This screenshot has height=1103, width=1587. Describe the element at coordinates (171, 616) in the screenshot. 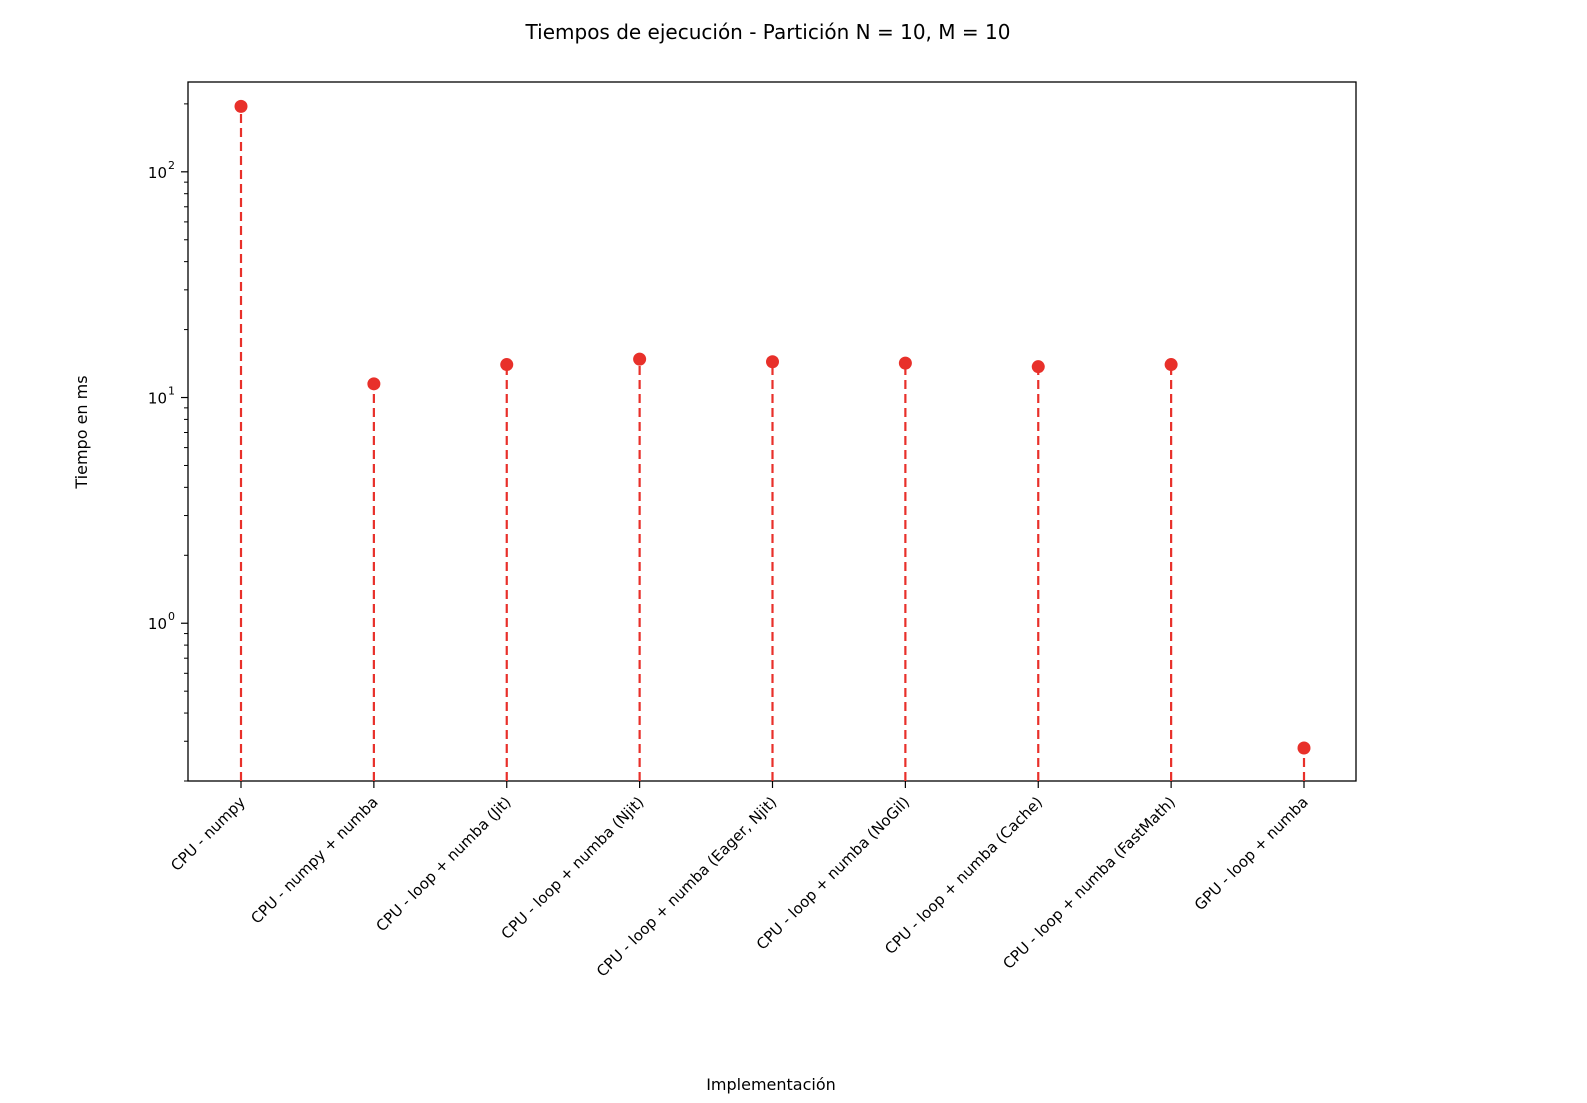

I see `y-tick-exponent: 0` at that location.